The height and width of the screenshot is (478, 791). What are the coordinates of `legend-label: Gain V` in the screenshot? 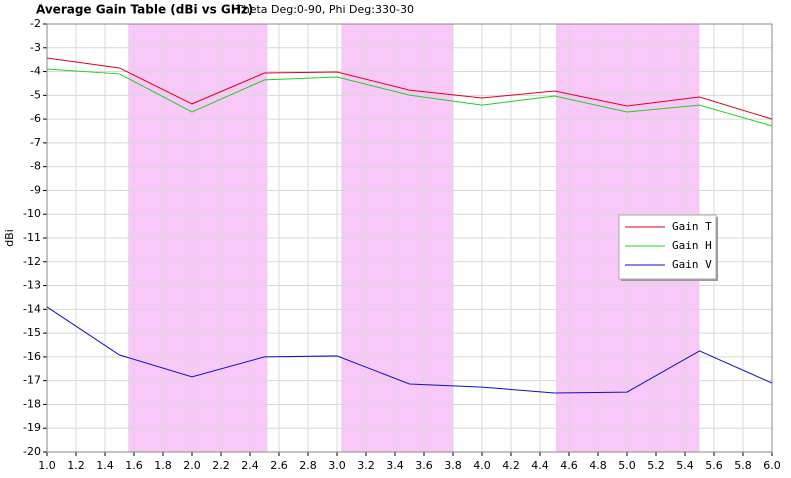 It's located at (692, 264).